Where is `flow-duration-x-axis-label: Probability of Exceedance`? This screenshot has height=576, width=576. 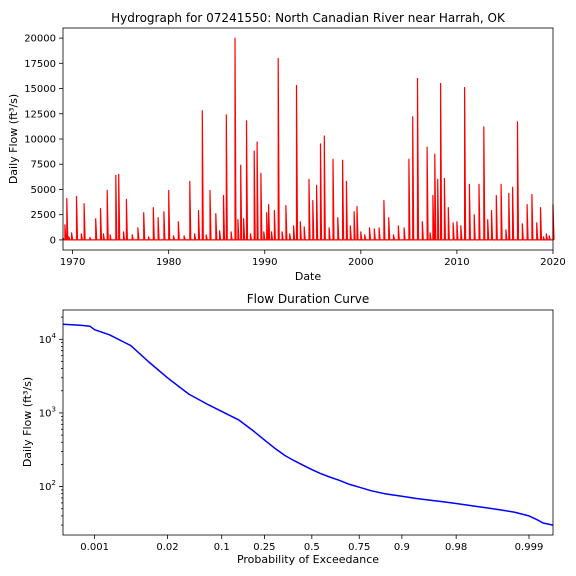
flow-duration-x-axis-label: Probability of Exceedance is located at coordinates (308, 559).